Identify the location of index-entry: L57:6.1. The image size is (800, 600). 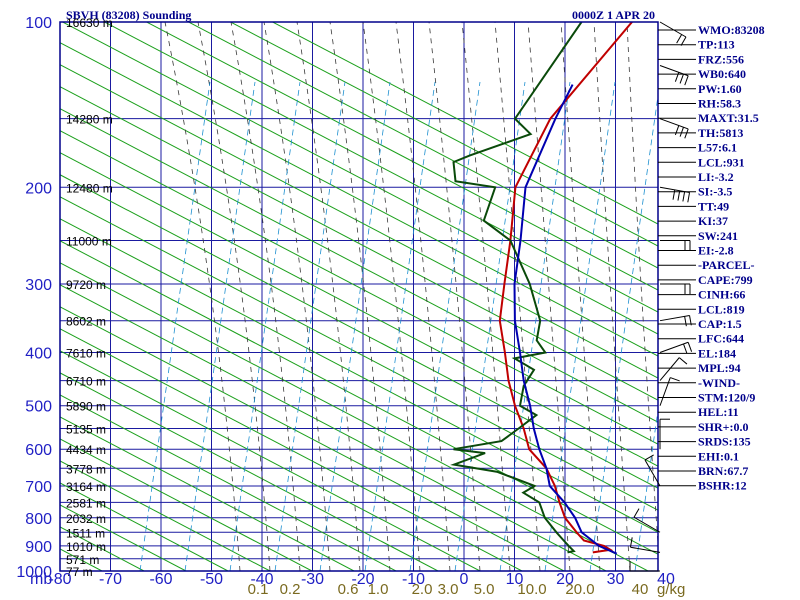
(717, 148).